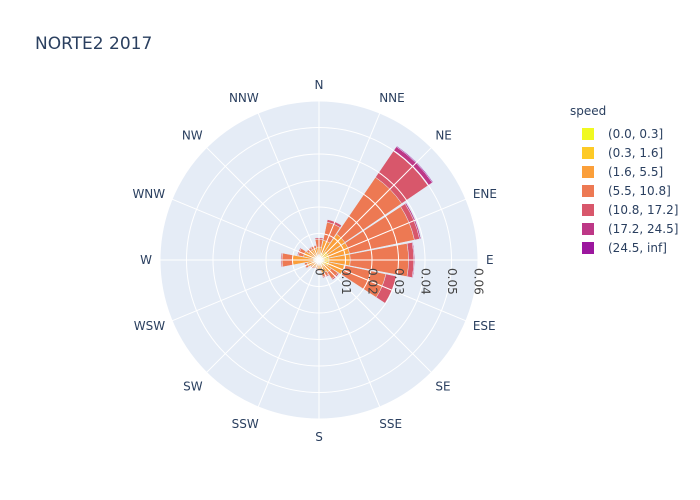  Describe the element at coordinates (146, 260) in the screenshot. I see `angular-tick-label-w: W` at that location.